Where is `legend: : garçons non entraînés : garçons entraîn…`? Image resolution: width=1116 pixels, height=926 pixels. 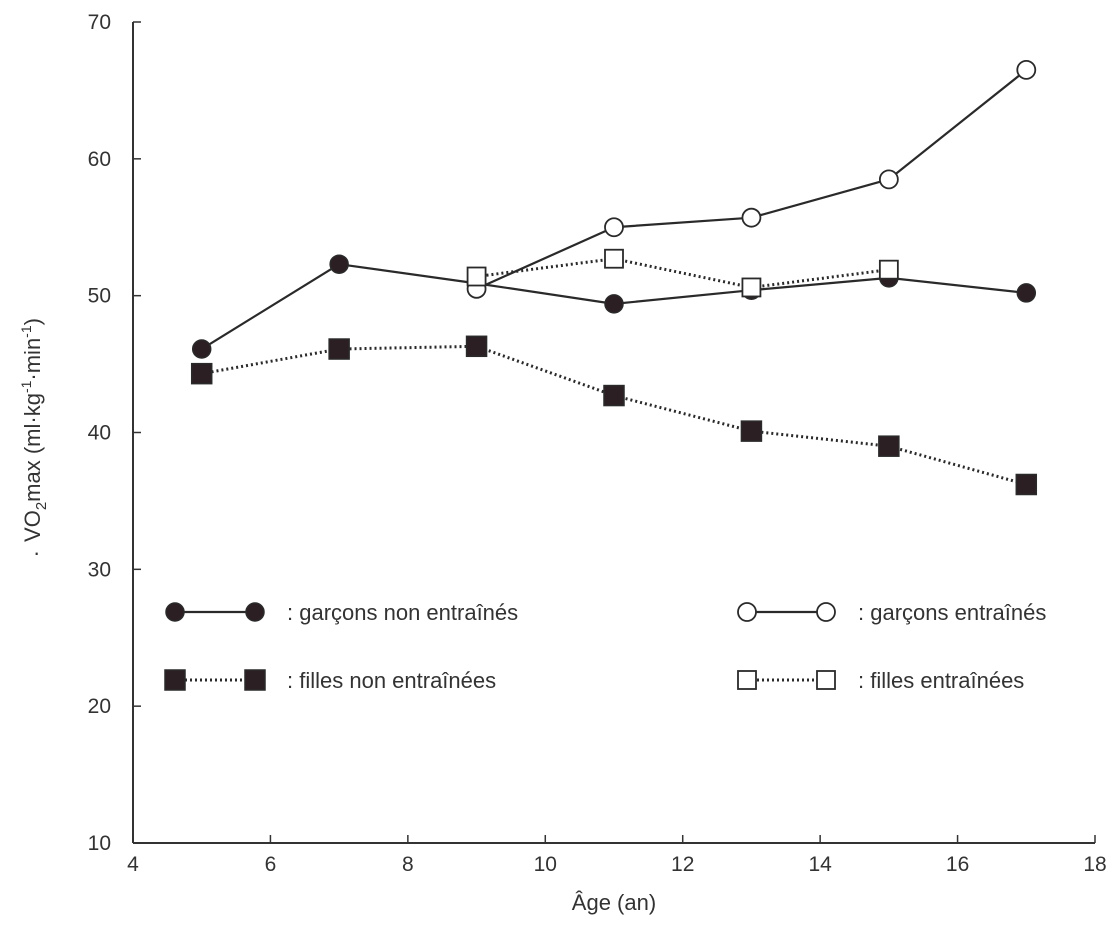 legend: : garçons non entraînés : garçons entraîn… is located at coordinates (605, 646).